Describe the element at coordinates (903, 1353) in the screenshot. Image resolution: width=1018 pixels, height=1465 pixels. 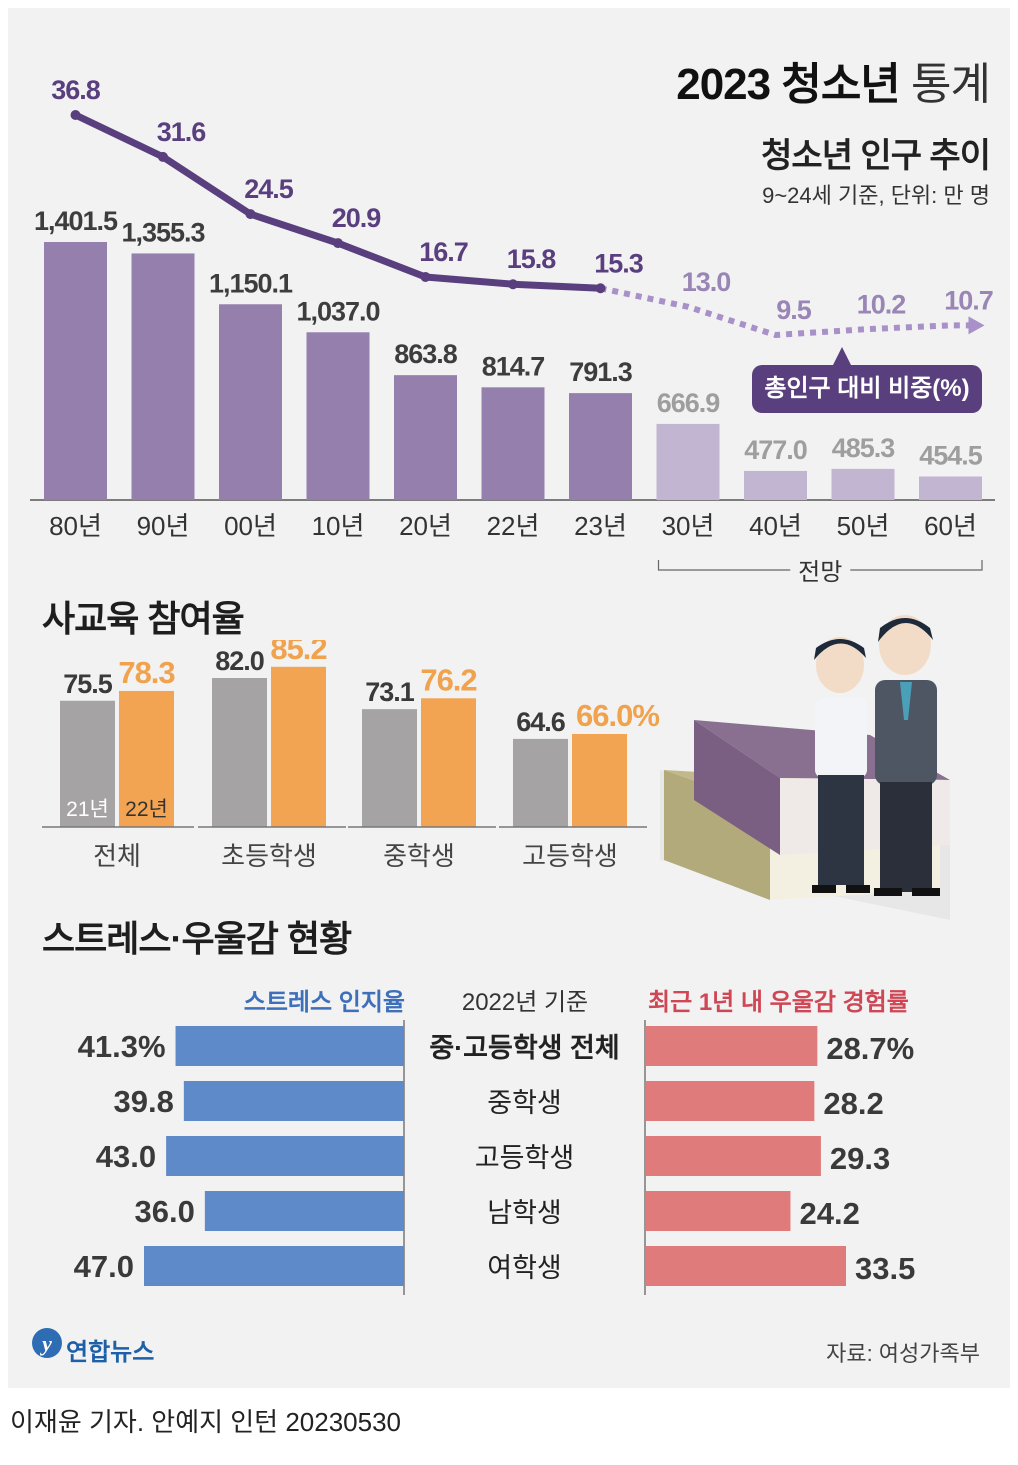
I see `source-note: 자료: 여성가족부` at that location.